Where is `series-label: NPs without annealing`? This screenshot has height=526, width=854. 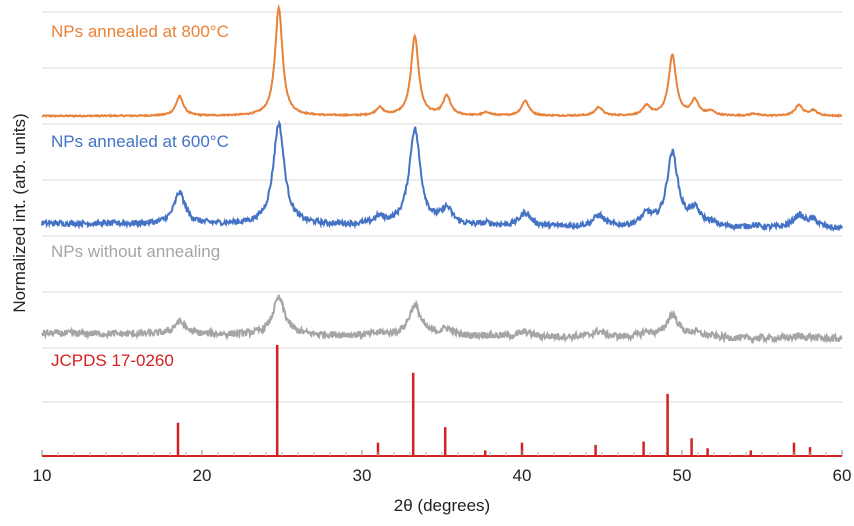 series-label: NPs without annealing is located at coordinates (135, 251).